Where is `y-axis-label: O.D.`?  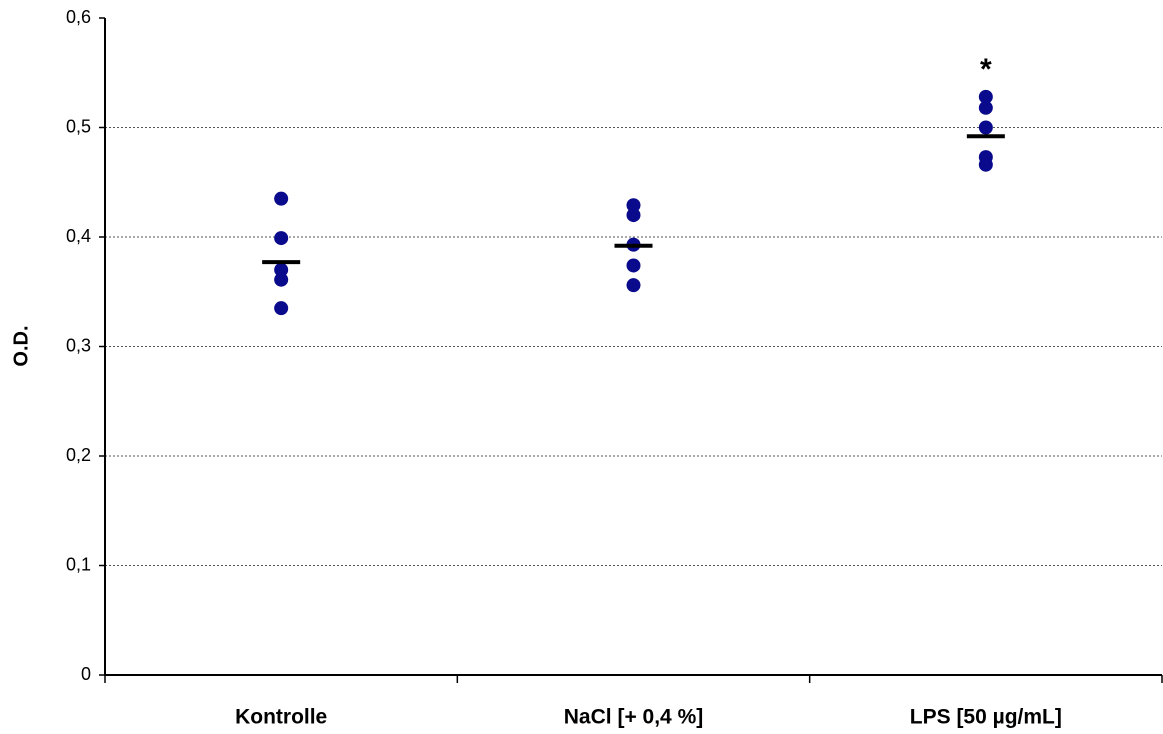
y-axis-label: O.D. is located at coordinates (21, 345).